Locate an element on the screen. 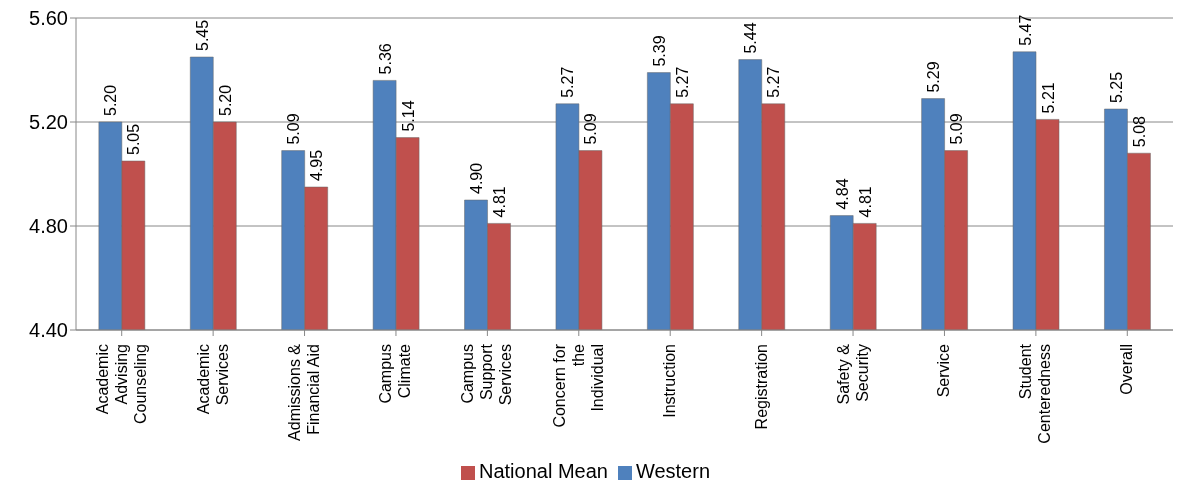 This screenshot has height=491, width=1191. data-label: 4.95 is located at coordinates (317, 165).